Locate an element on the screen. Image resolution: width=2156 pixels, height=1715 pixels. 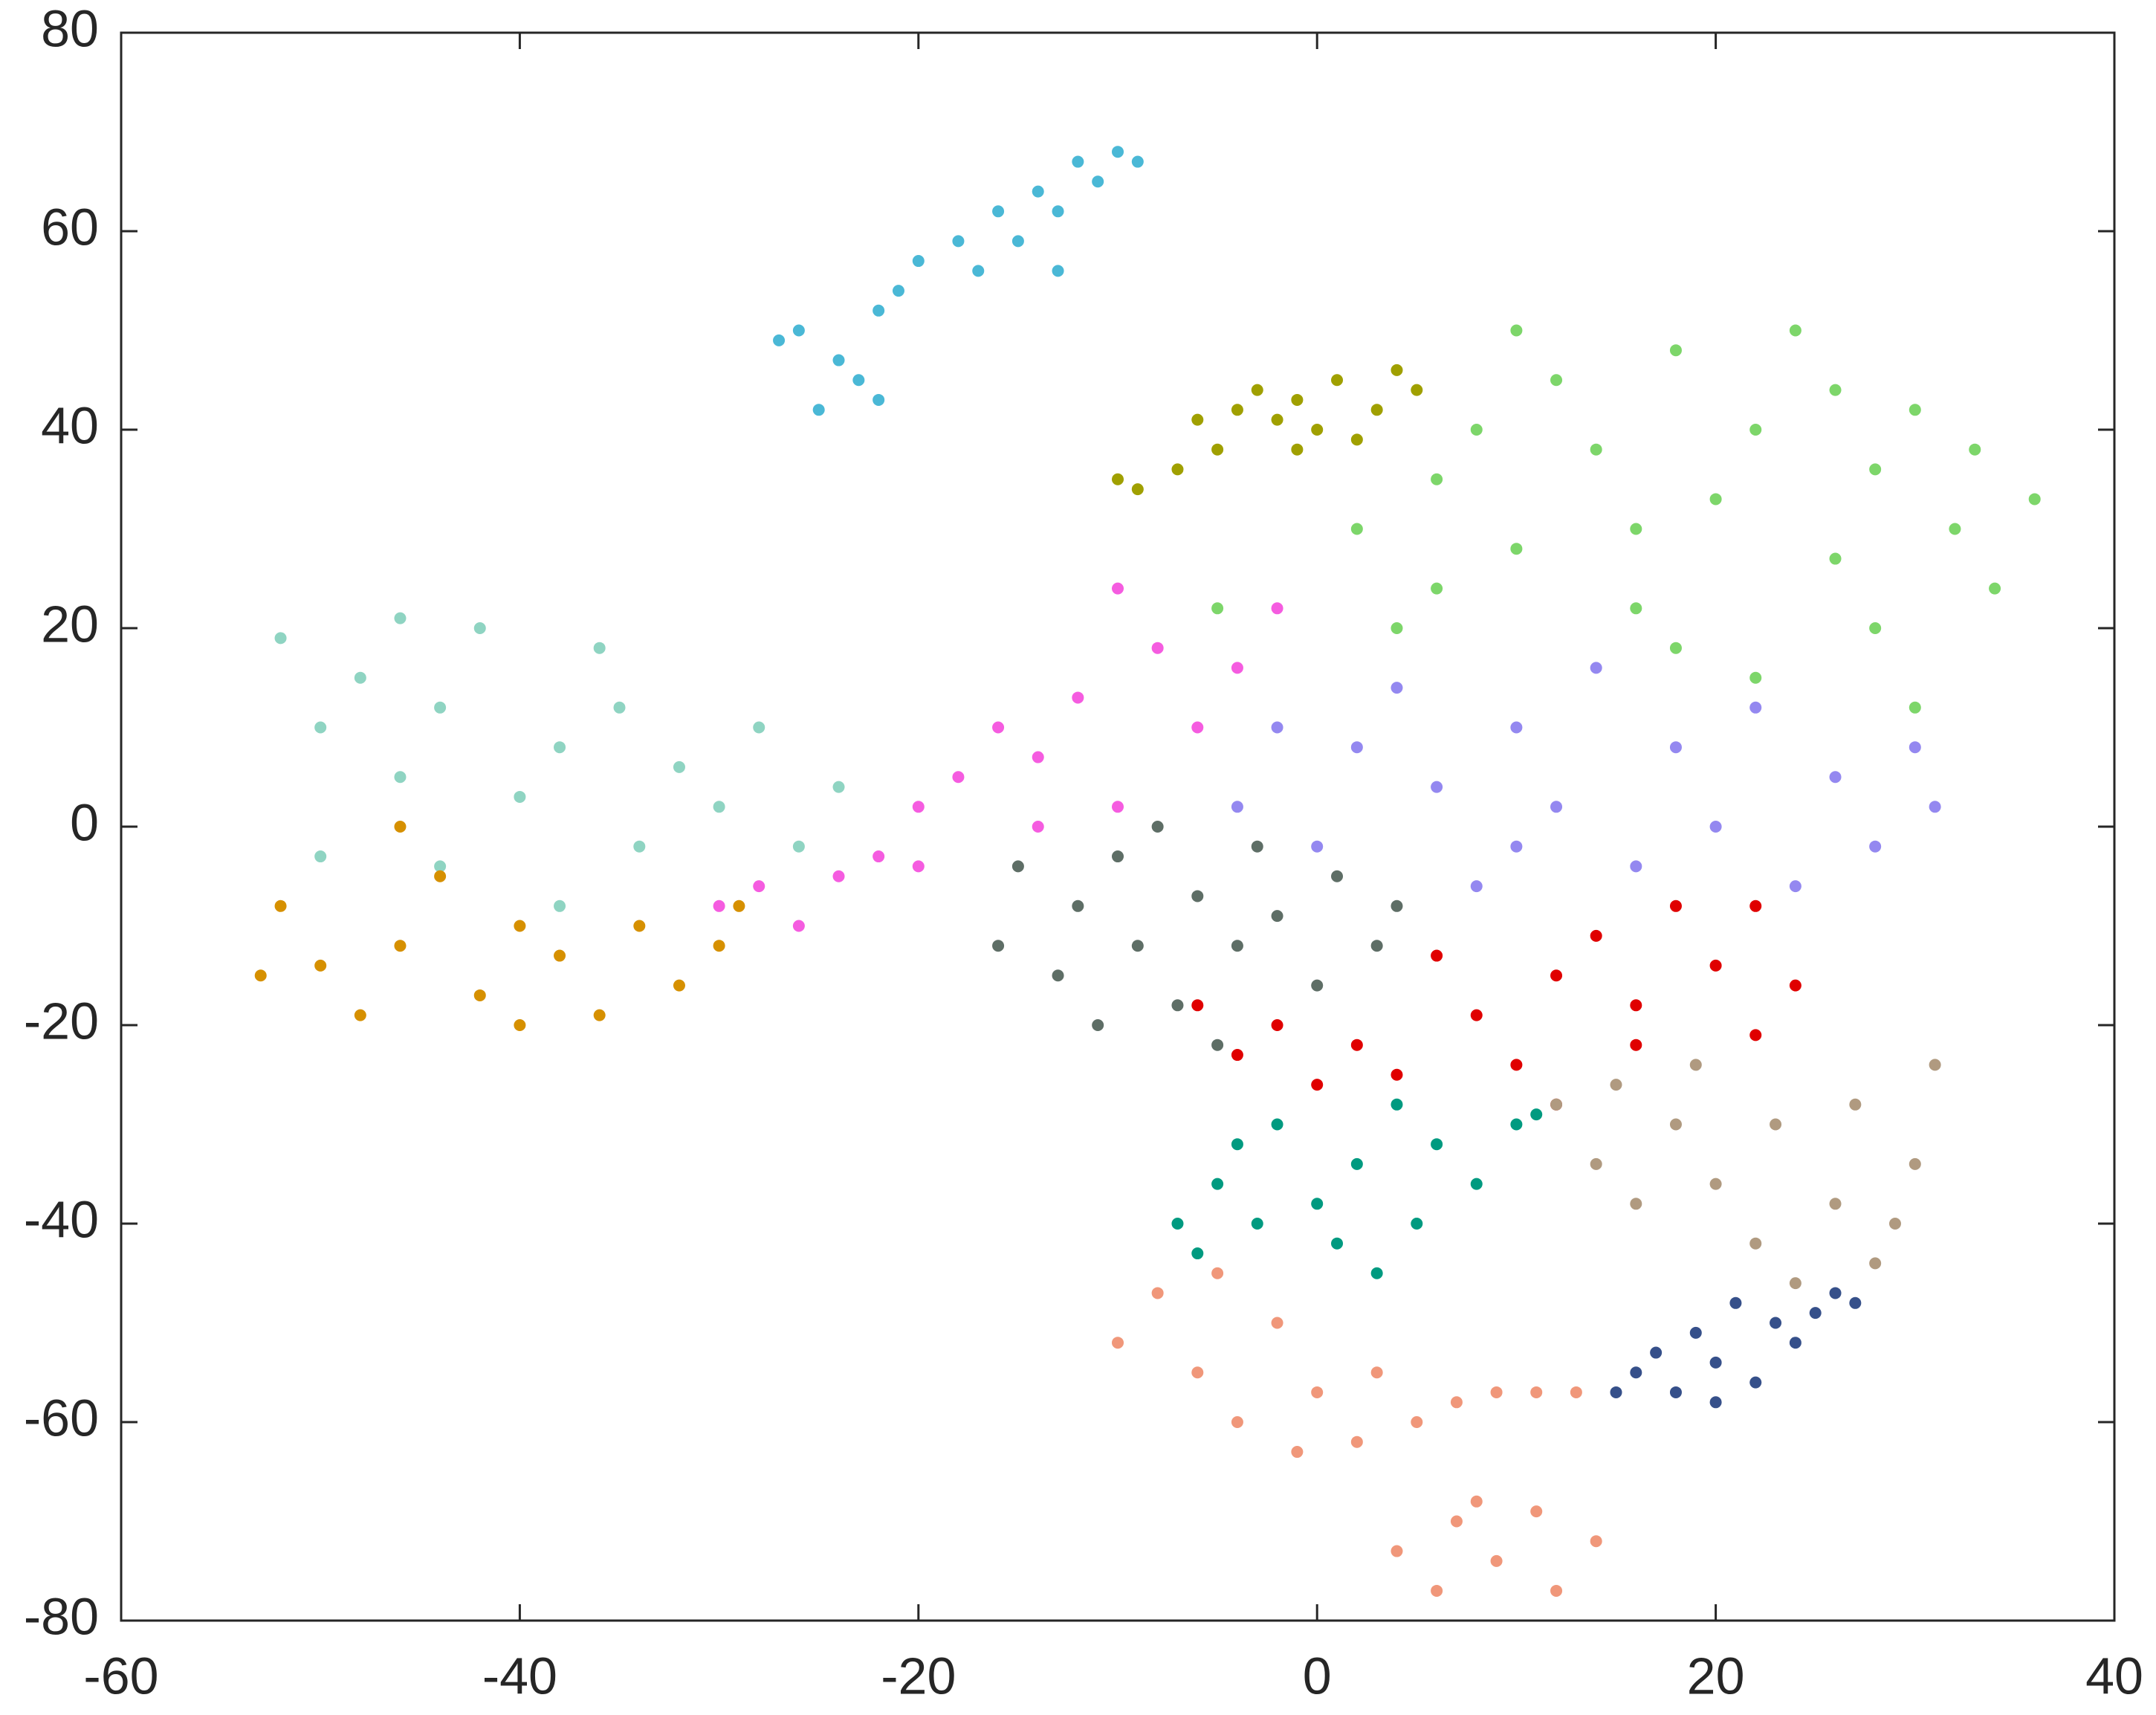
y-tick-label: 20 is located at coordinates (70, 624).